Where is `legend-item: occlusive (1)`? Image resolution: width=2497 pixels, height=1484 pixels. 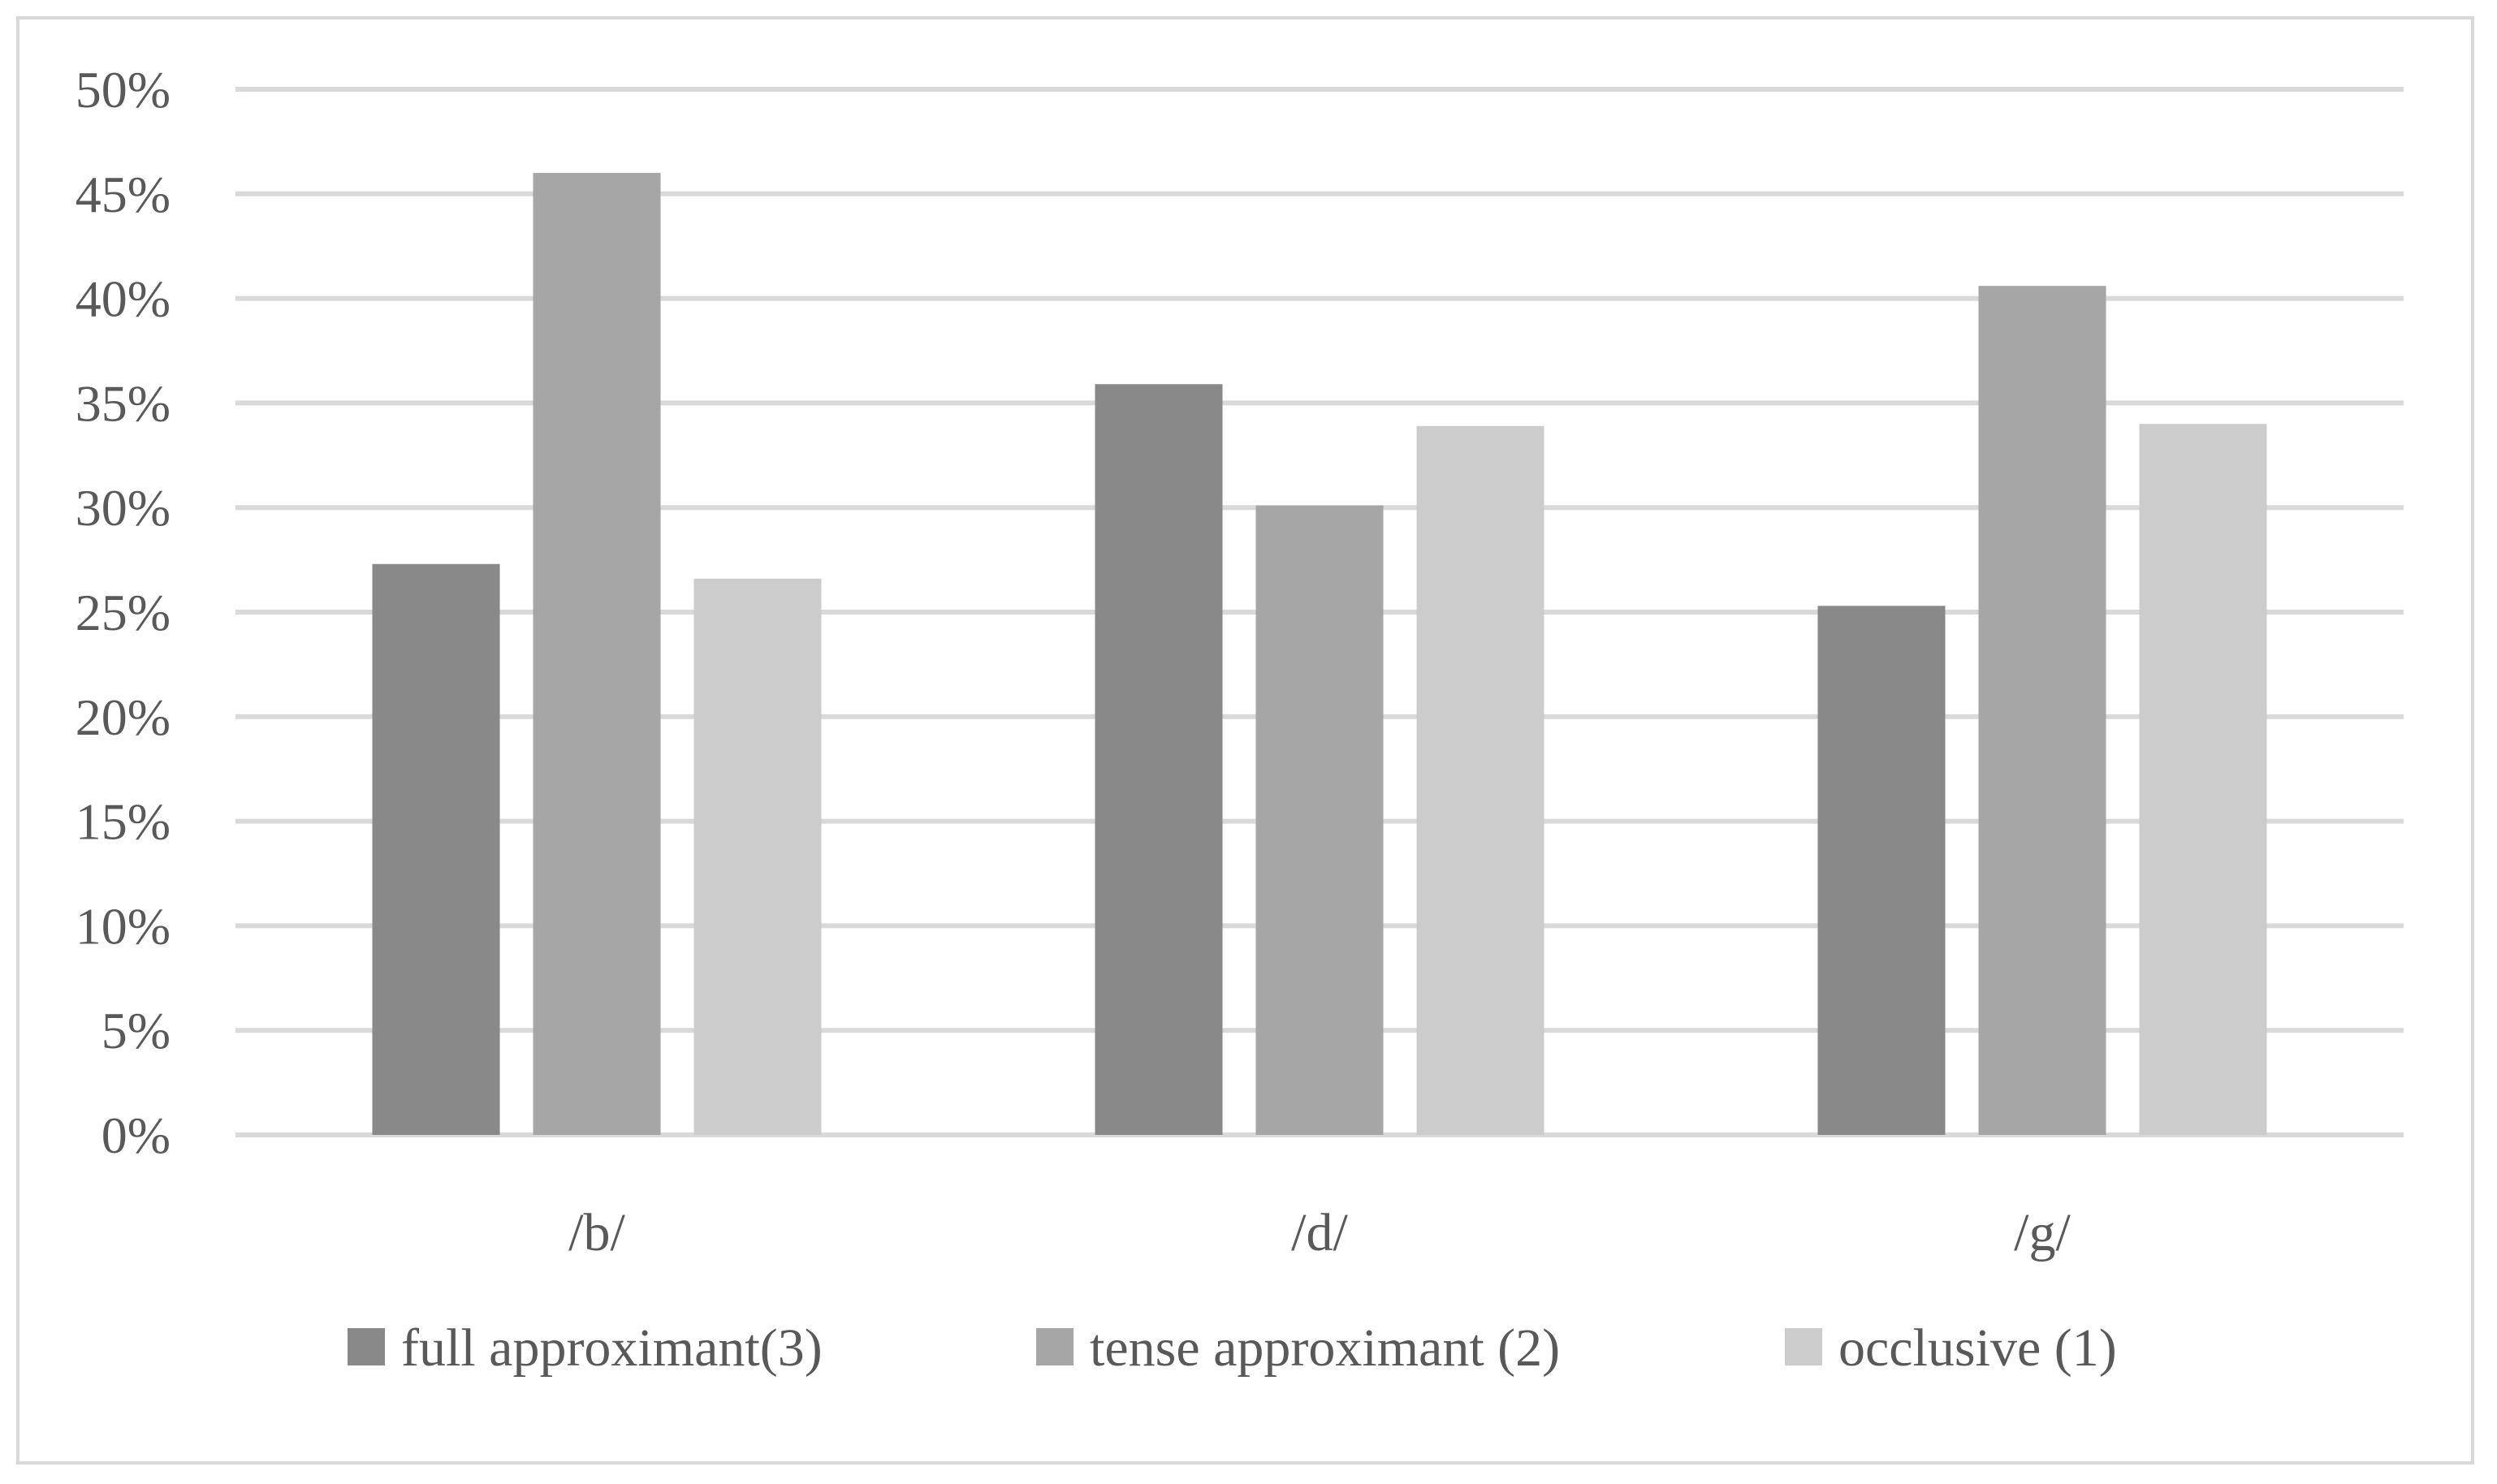 legend-item: occlusive (1) is located at coordinates (1951, 1348).